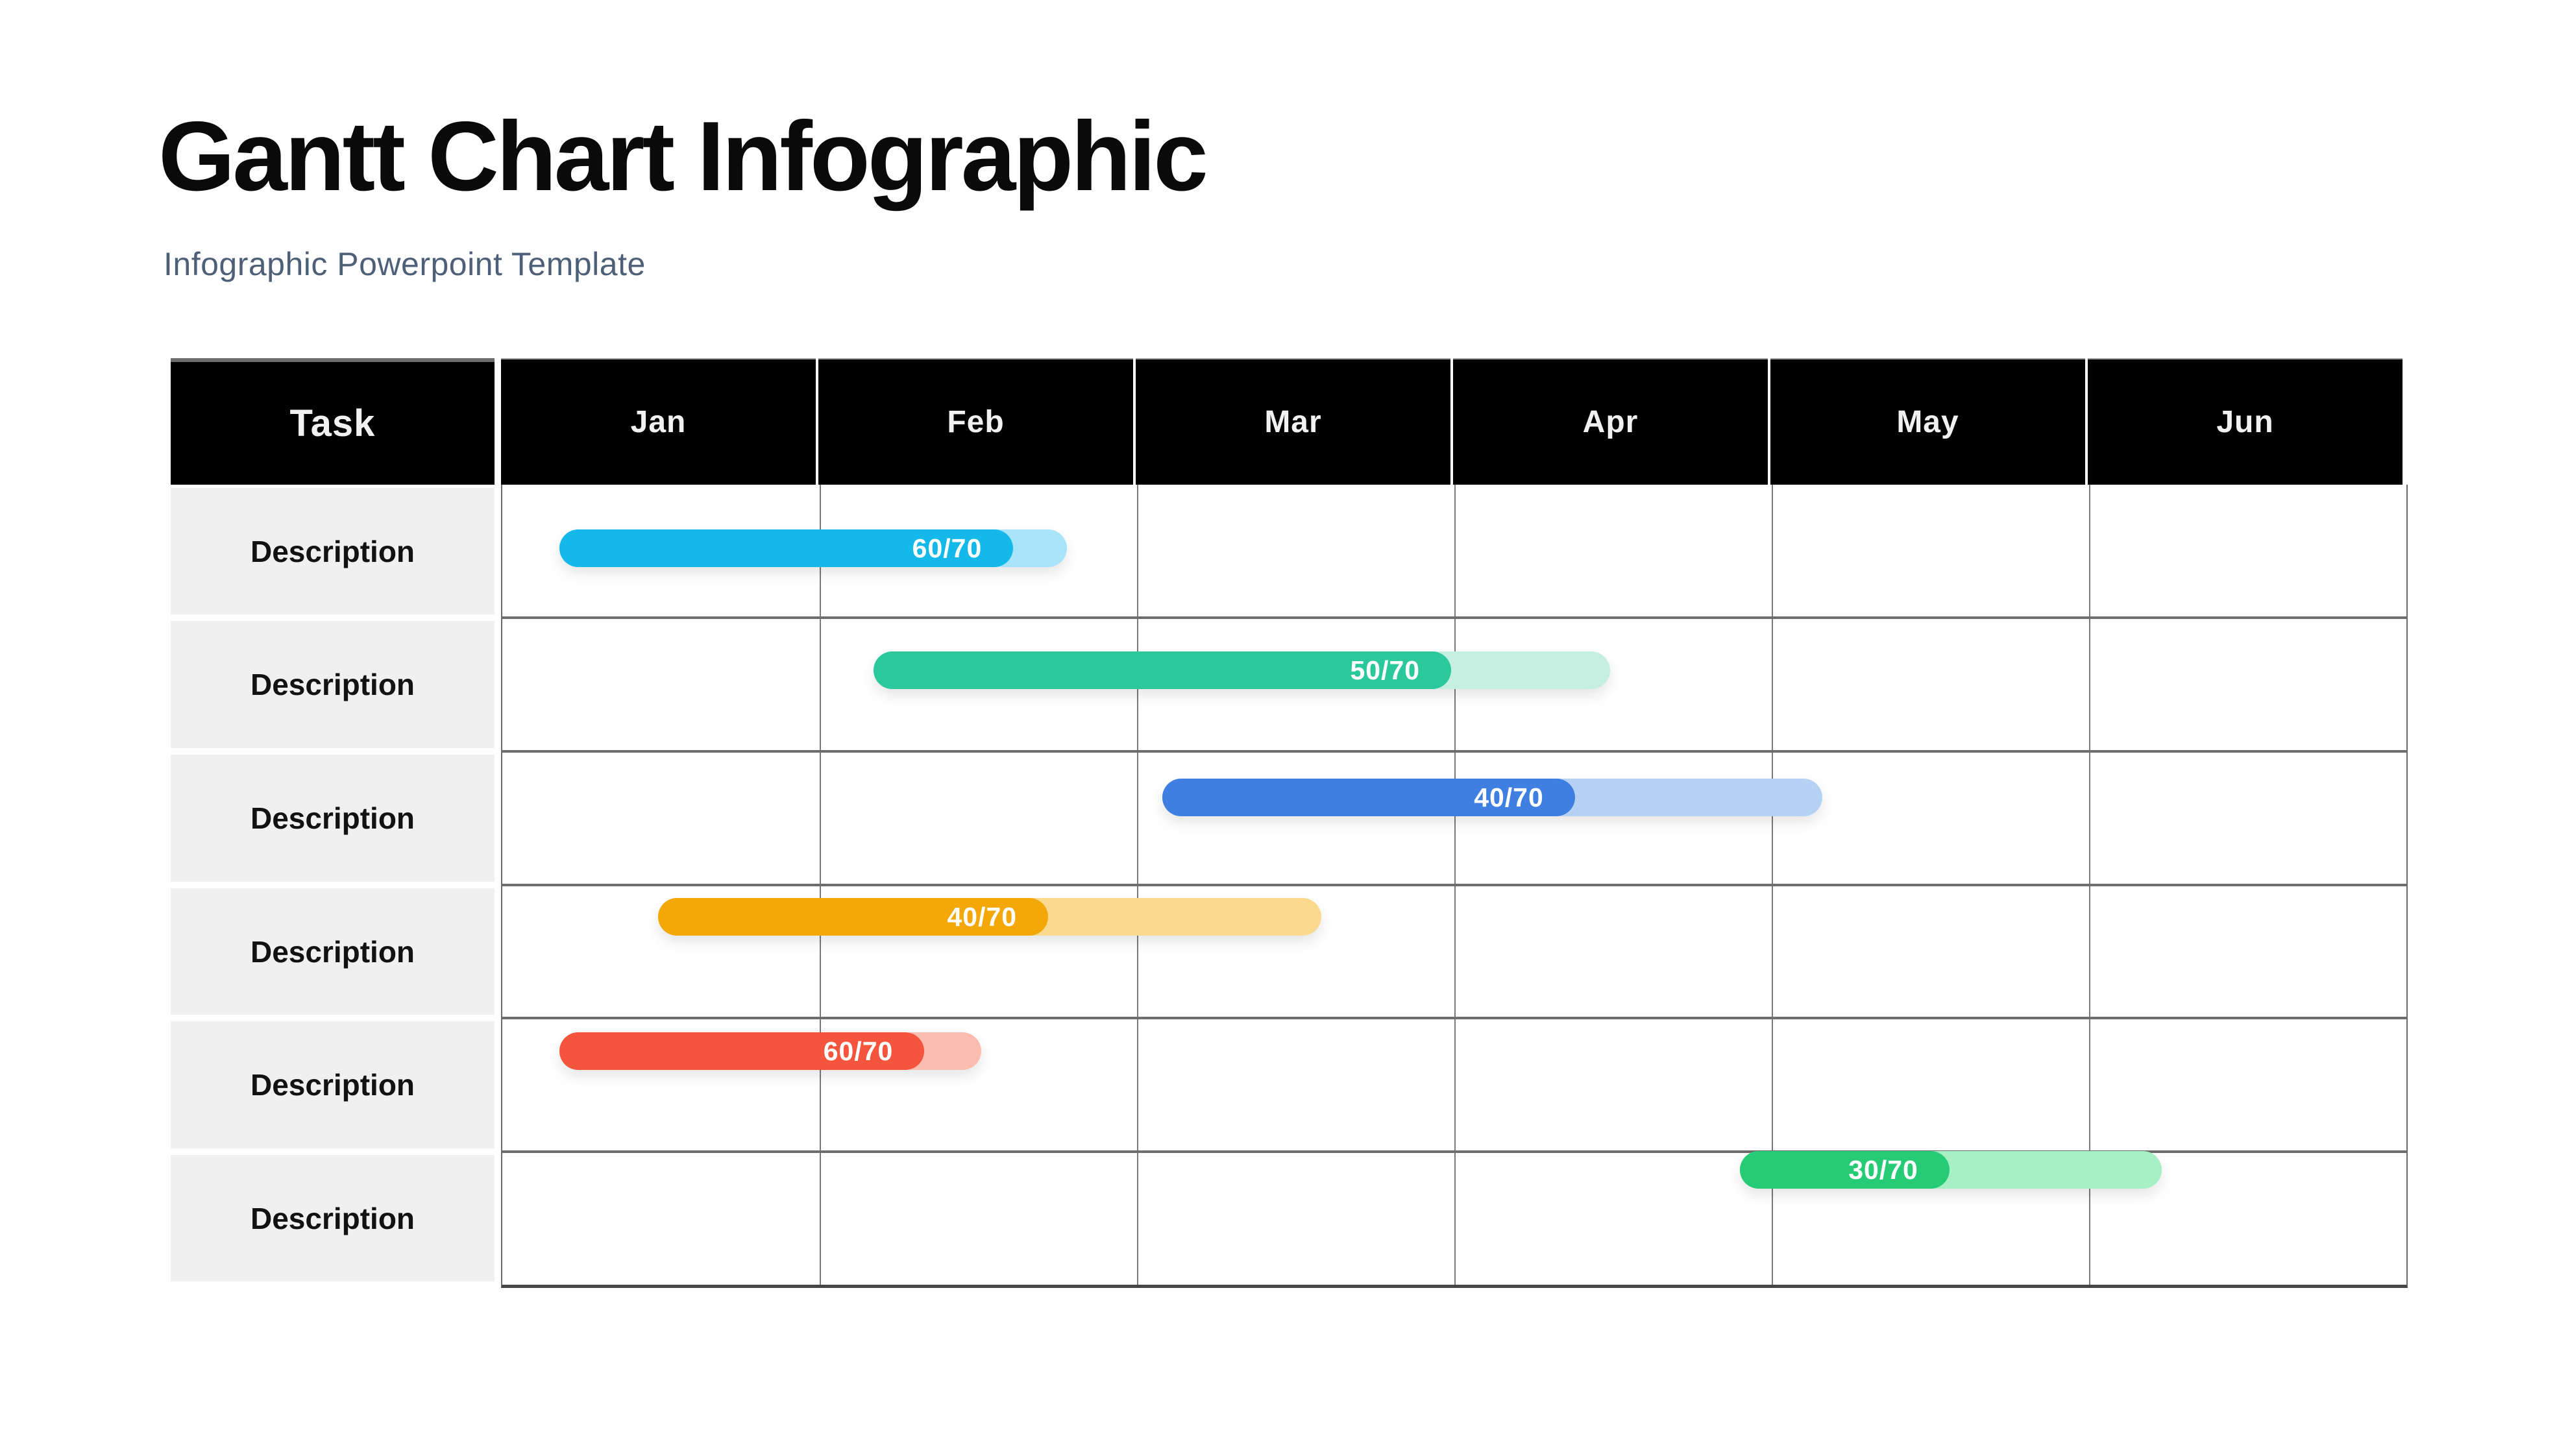  What do you see at coordinates (1845, 1170) in the screenshot?
I see `gantt-bar-progress: 30/70` at bounding box center [1845, 1170].